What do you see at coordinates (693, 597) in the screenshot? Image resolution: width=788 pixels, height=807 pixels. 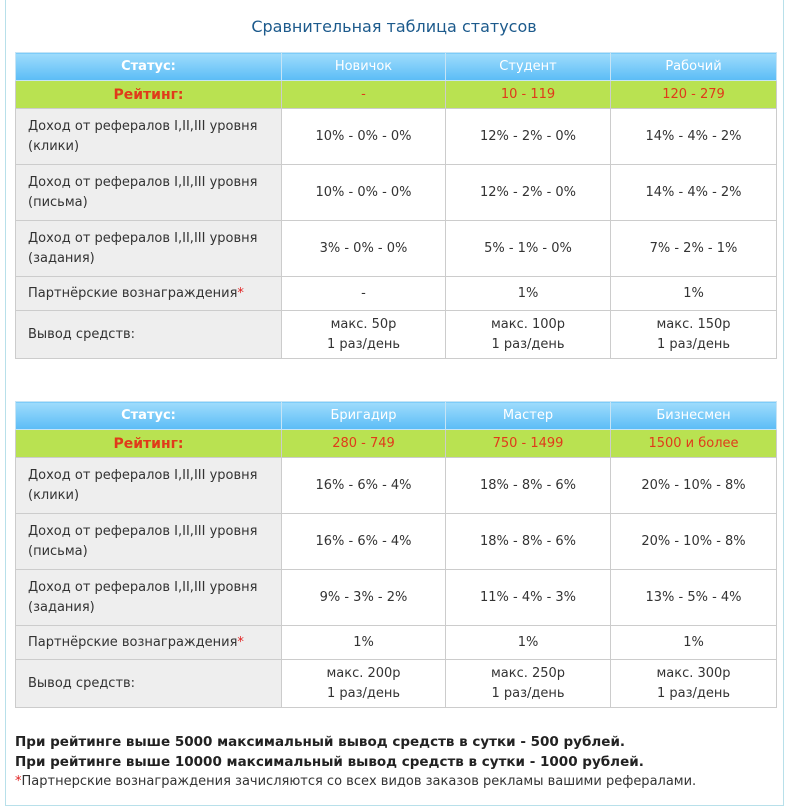 I see `row-value: 13% - 5% - 4%` at bounding box center [693, 597].